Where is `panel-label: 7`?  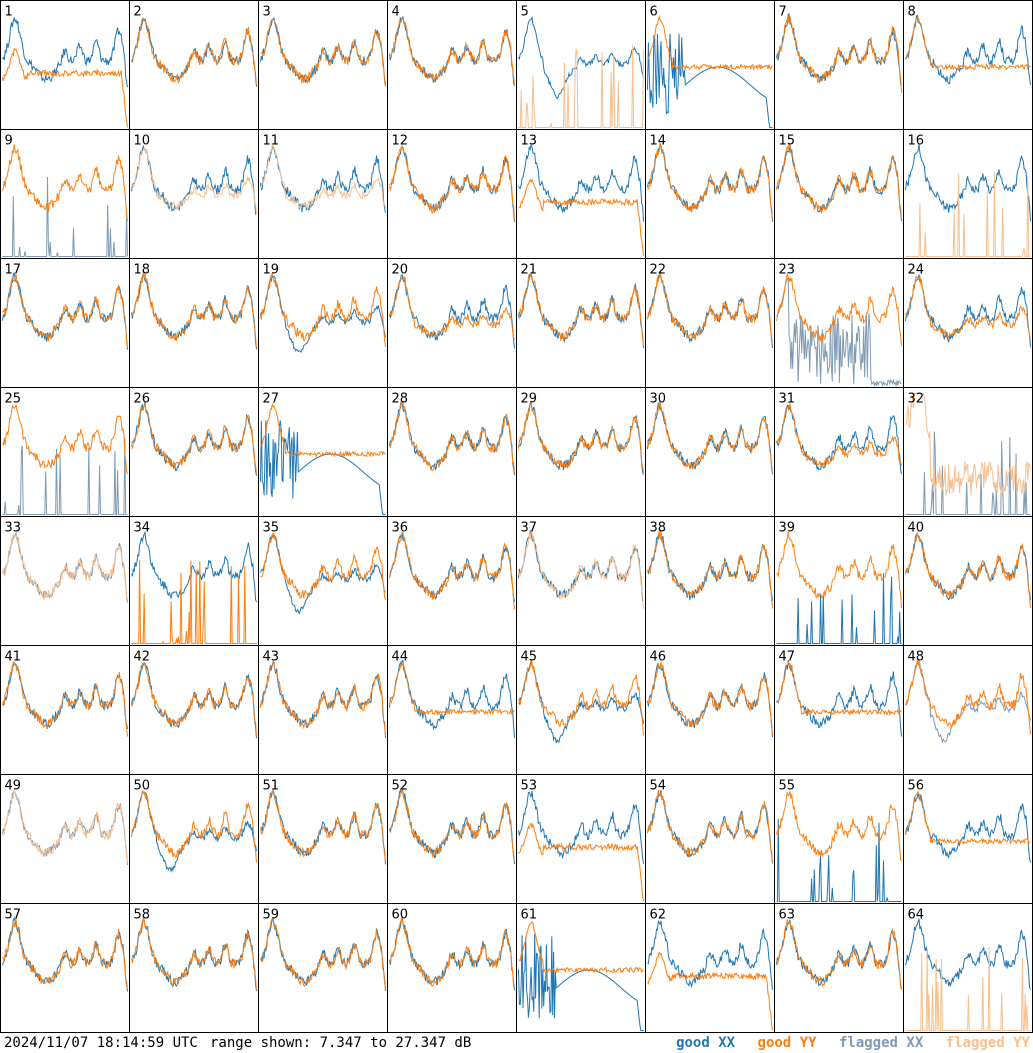
panel-label: 7 is located at coordinates (783, 12).